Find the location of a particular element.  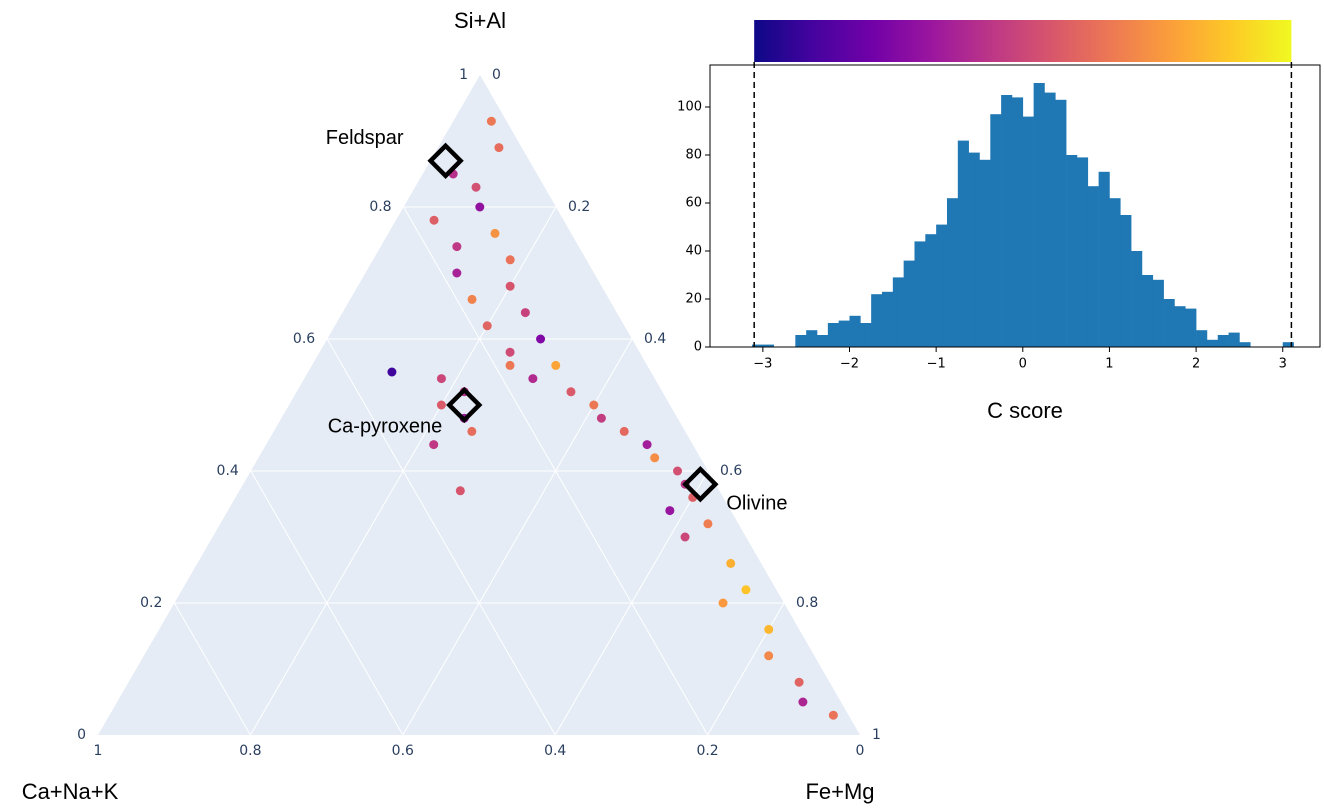

mineral-marker is located at coordinates (464, 405).